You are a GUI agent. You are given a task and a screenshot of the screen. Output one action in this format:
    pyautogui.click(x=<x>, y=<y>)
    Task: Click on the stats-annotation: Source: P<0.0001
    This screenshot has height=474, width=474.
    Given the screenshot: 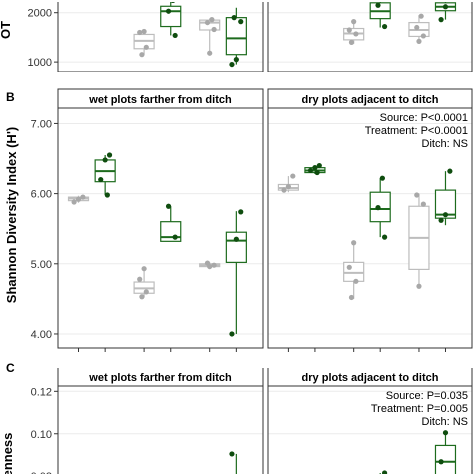 What is the action you would take?
    pyautogui.click(x=424, y=118)
    